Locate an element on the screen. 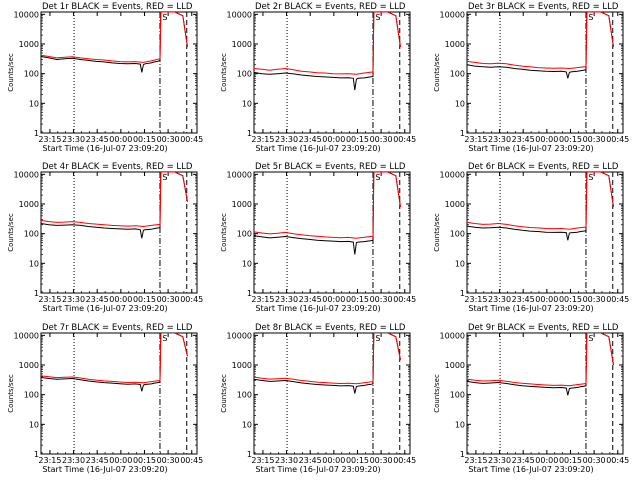 The image size is (640, 480). chart-title: Det 4r BLACK = Events, RED = LLD is located at coordinates (117, 167).